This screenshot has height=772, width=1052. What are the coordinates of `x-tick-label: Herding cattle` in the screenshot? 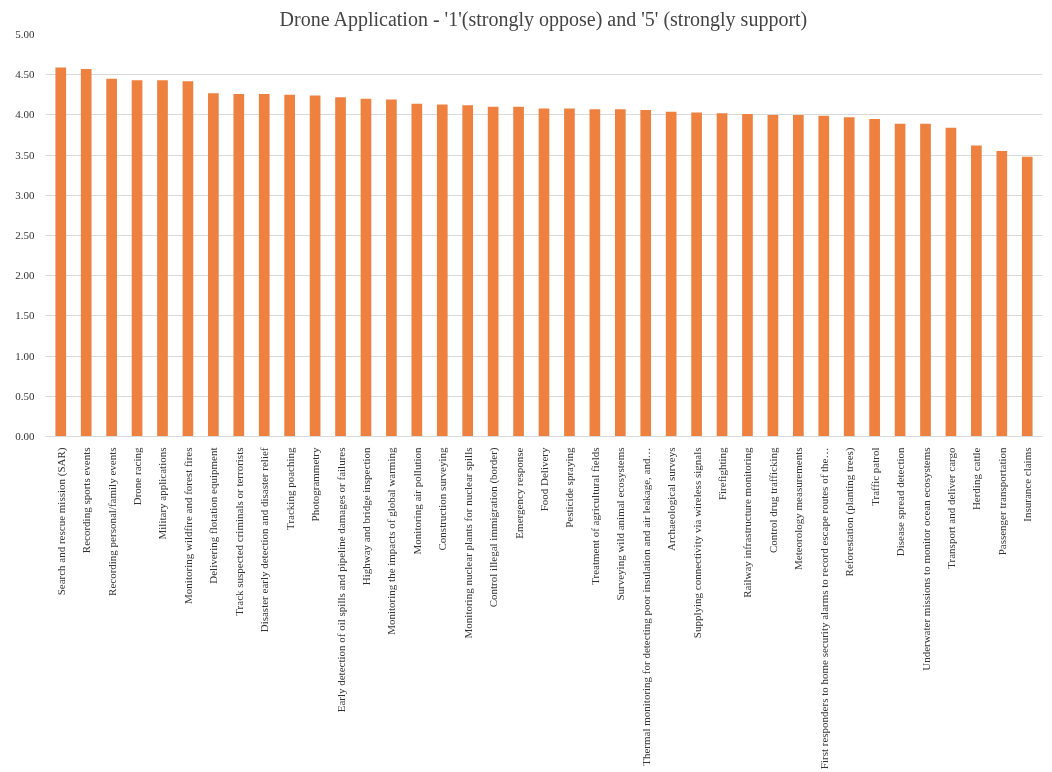 It's located at (976, 479).